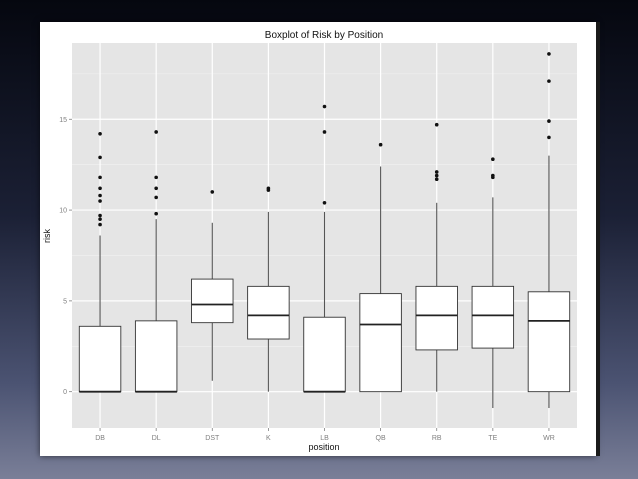 This screenshot has width=638, height=479. I want to click on box-lb, so click(324, 354).